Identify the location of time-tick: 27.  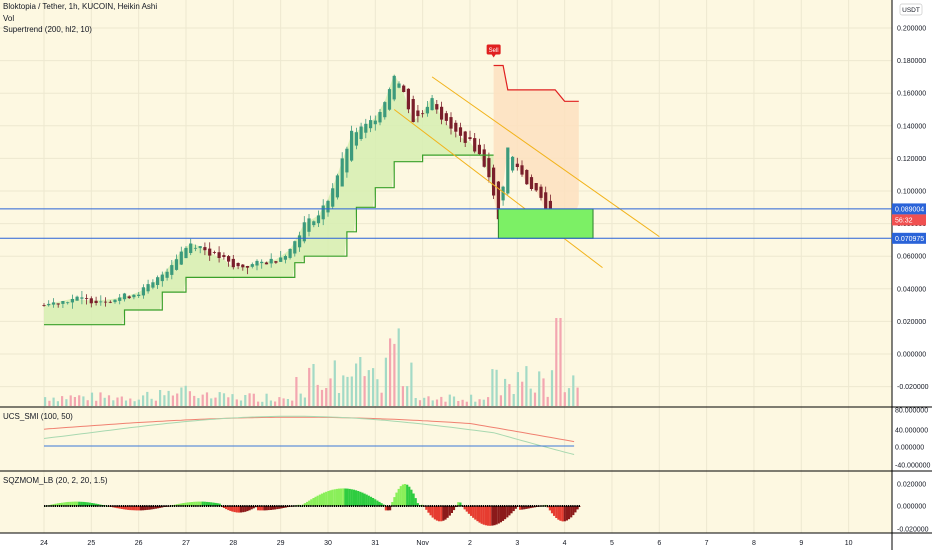
(186, 543).